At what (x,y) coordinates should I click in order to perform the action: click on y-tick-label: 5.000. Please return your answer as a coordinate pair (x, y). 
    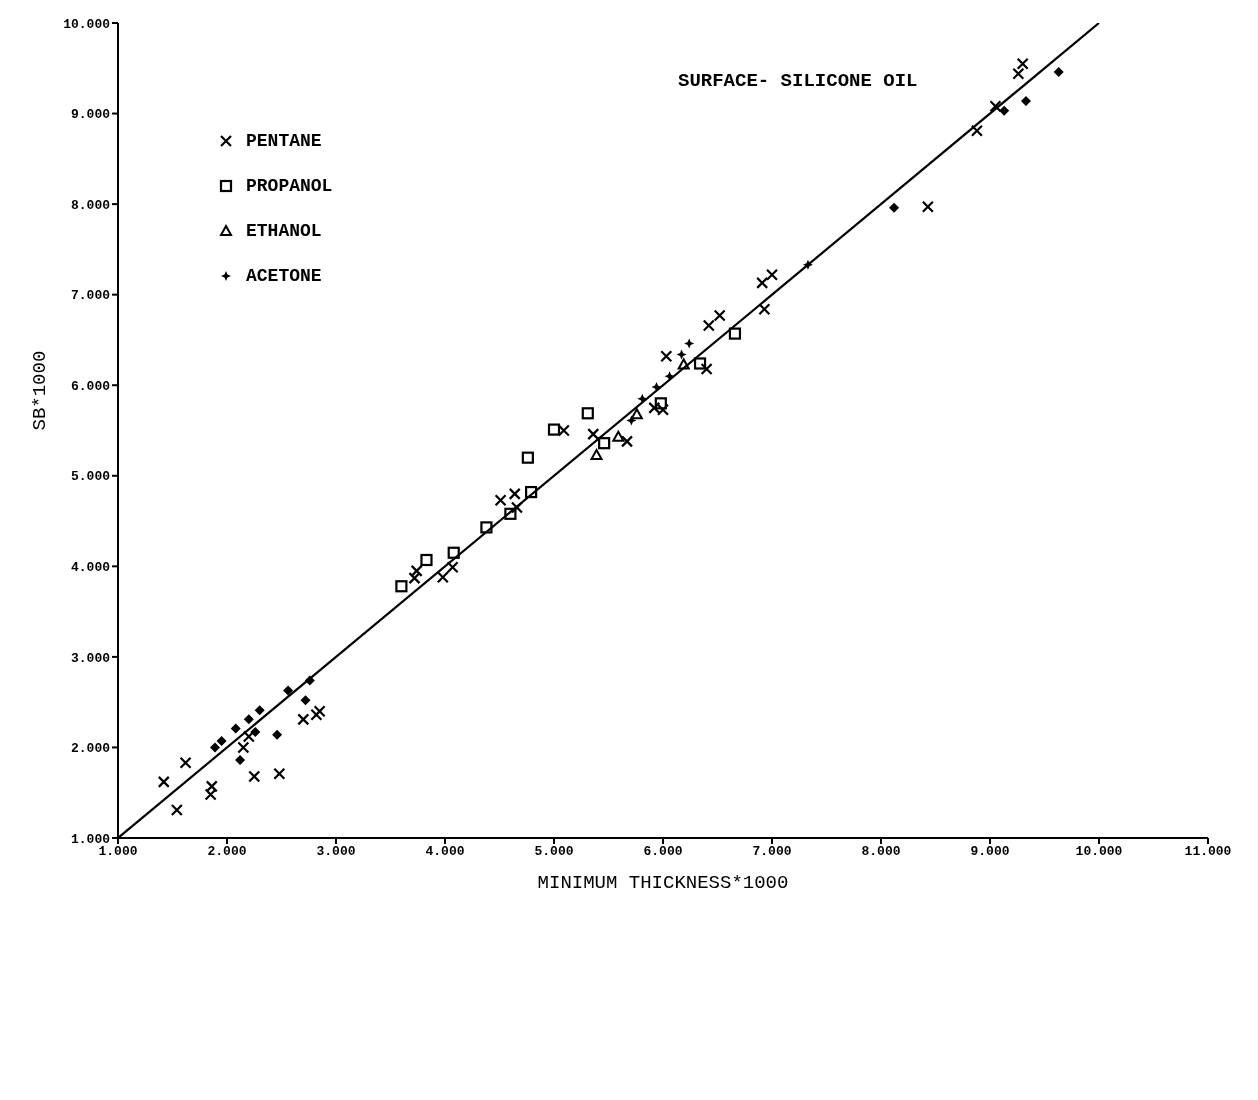
    Looking at the image, I should click on (90, 477).